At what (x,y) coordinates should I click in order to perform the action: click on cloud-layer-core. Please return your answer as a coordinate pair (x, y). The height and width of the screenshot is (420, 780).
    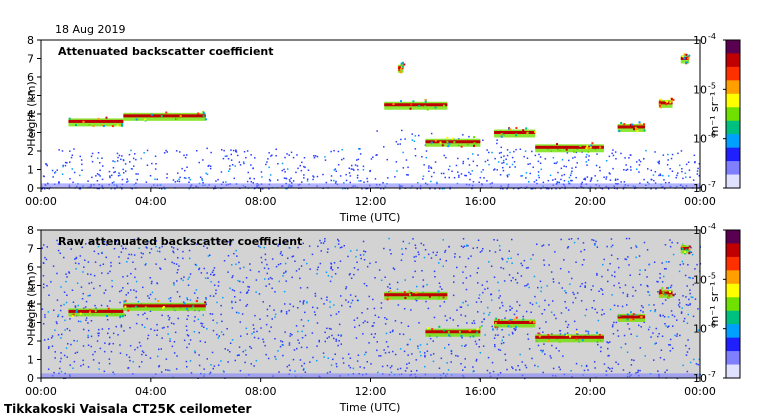
    Looking at the image, I should click on (164, 116).